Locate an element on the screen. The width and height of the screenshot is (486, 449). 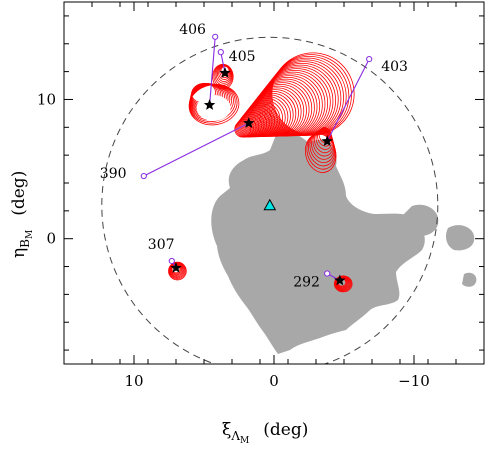
object-label-307: 307 is located at coordinates (161, 245).